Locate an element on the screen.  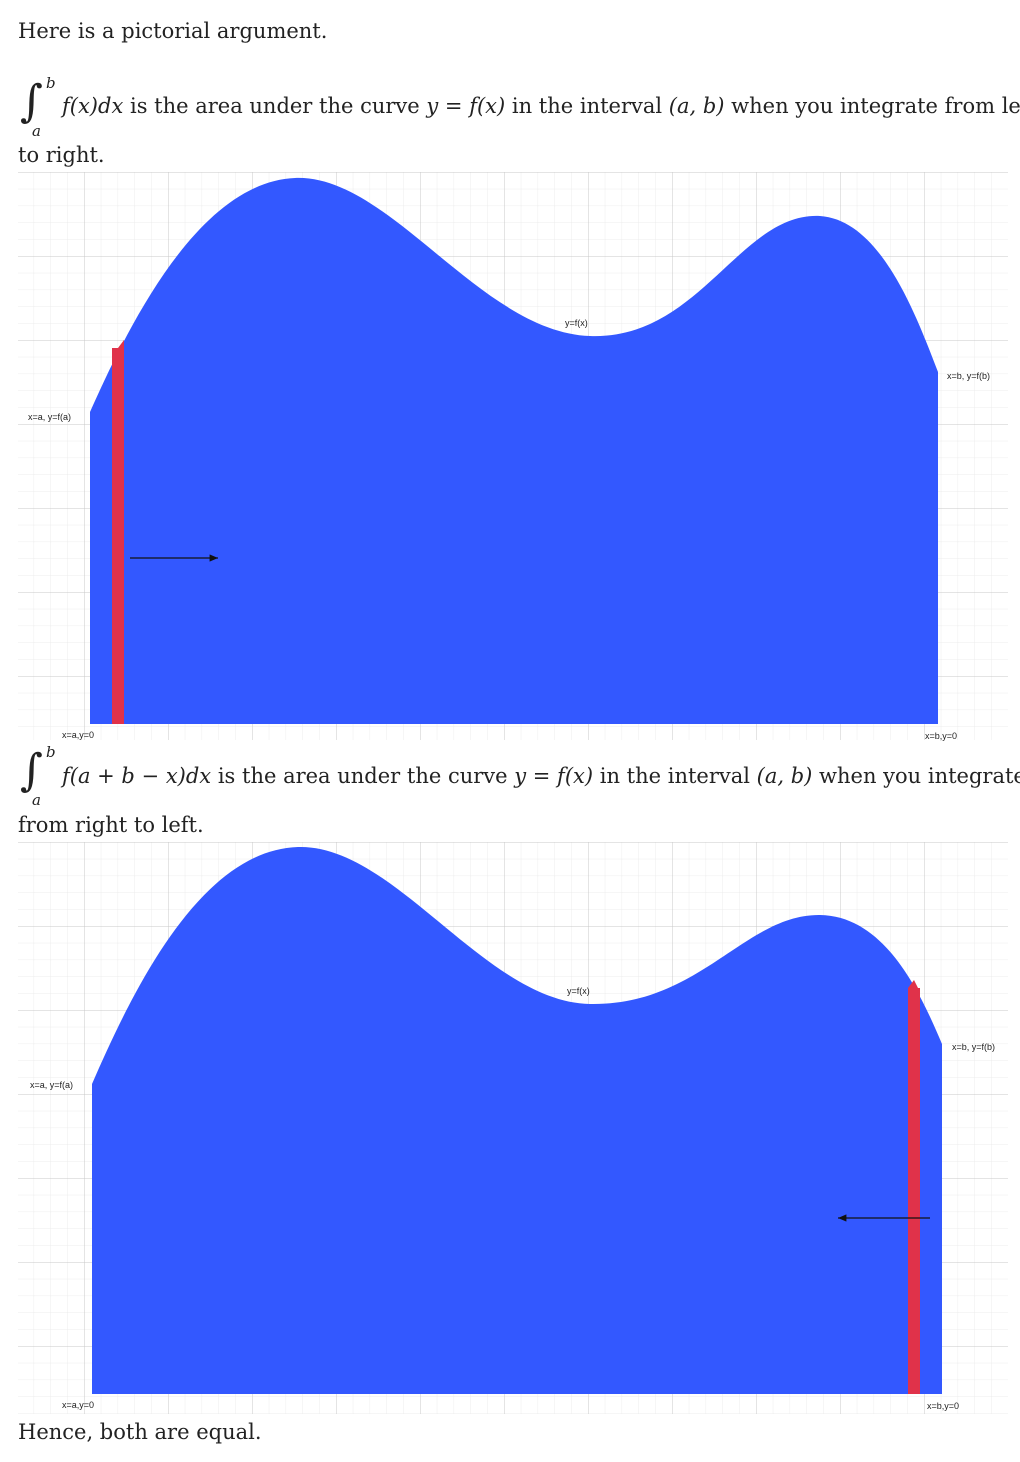
integral-2: ∫ b a is located at coordinates (38, 778).